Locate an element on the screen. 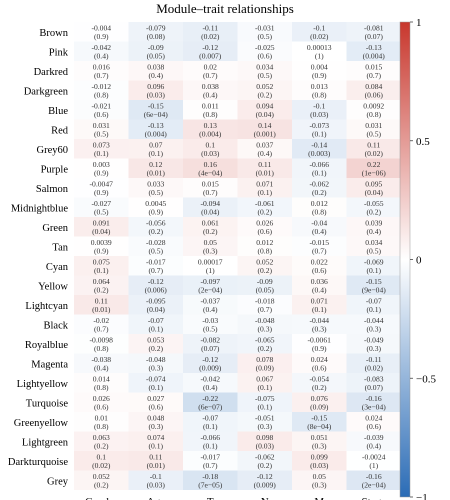 The width and height of the screenshot is (450, 500). cell-correlation: 0.034 is located at coordinates (264, 67).